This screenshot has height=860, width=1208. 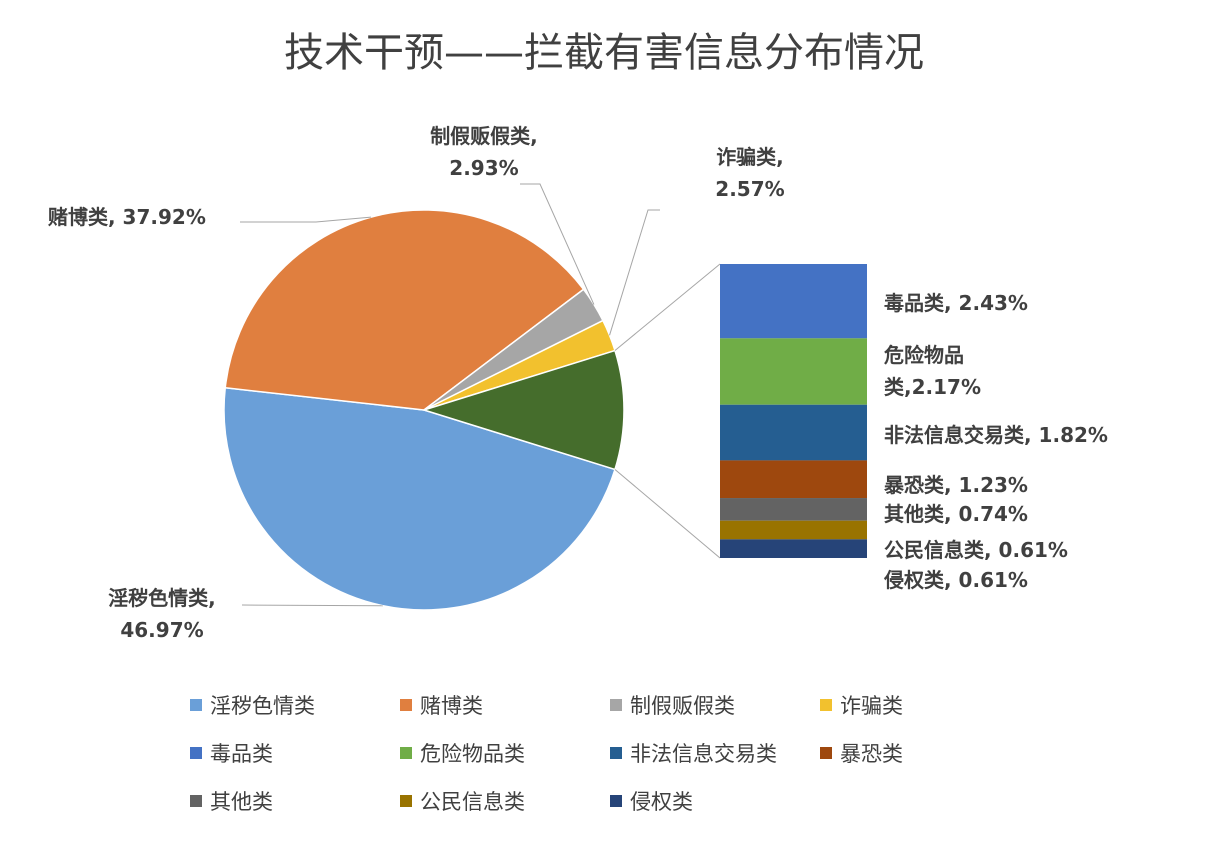 What do you see at coordinates (956, 303) in the screenshot?
I see `bar-label-0: 毒品类, 2.43%` at bounding box center [956, 303].